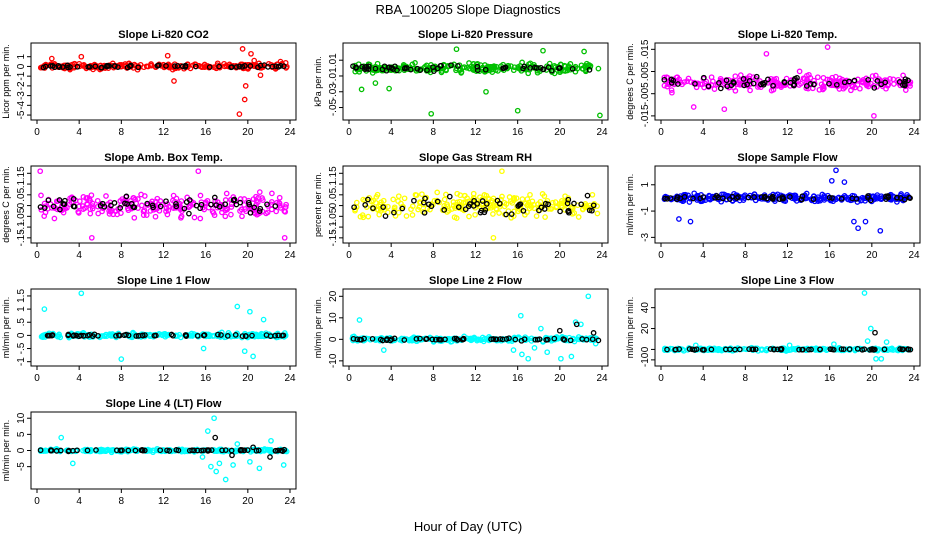 The height and width of the screenshot is (540, 936). Describe the element at coordinates (789, 252) in the screenshot. I see `x-axis: 0 4 8 12 16 20 24` at that location.